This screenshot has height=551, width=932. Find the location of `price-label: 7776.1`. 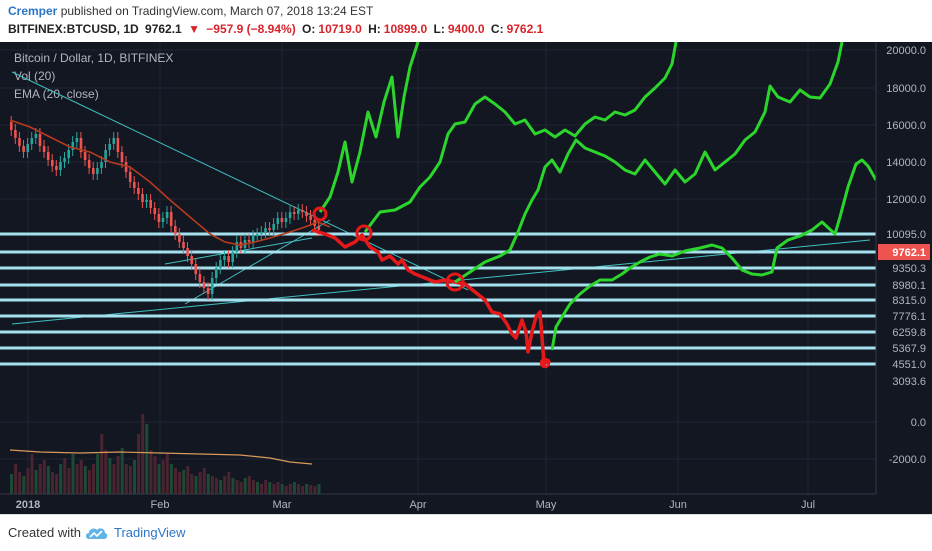

price-label: 7776.1 is located at coordinates (909, 317).